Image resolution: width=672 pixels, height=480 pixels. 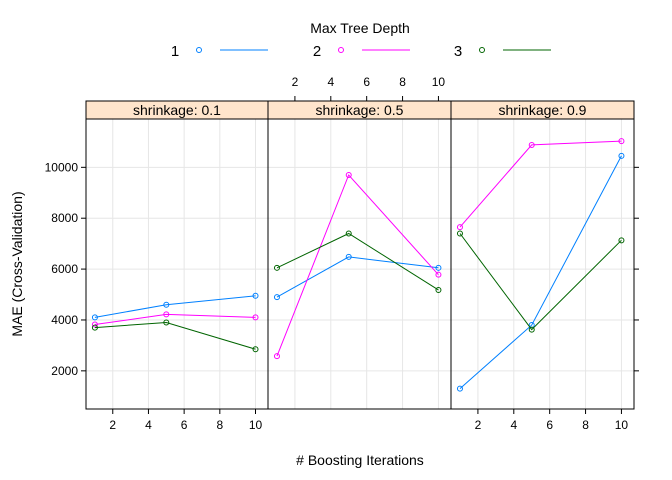 What do you see at coordinates (317, 51) in the screenshot?
I see `legend-label: 2` at bounding box center [317, 51].